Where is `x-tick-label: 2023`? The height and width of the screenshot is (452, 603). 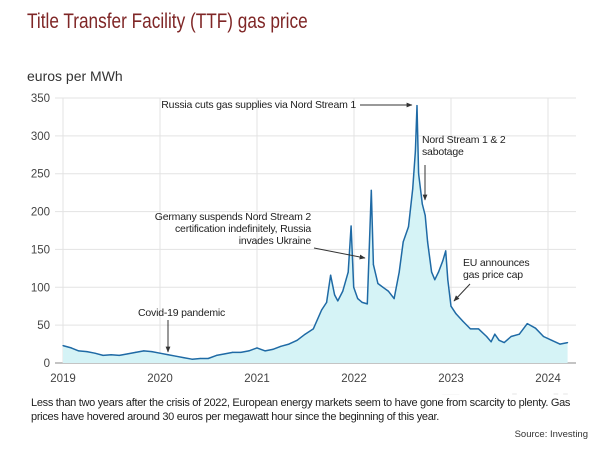
x-tick-label: 2023 is located at coordinates (451, 379).